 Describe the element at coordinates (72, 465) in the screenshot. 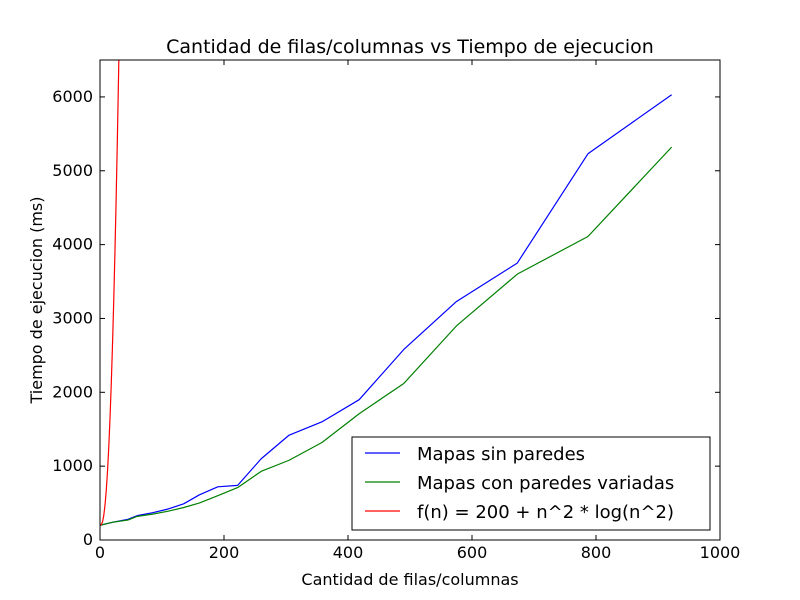

I see `y-tick-label: 1000` at that location.